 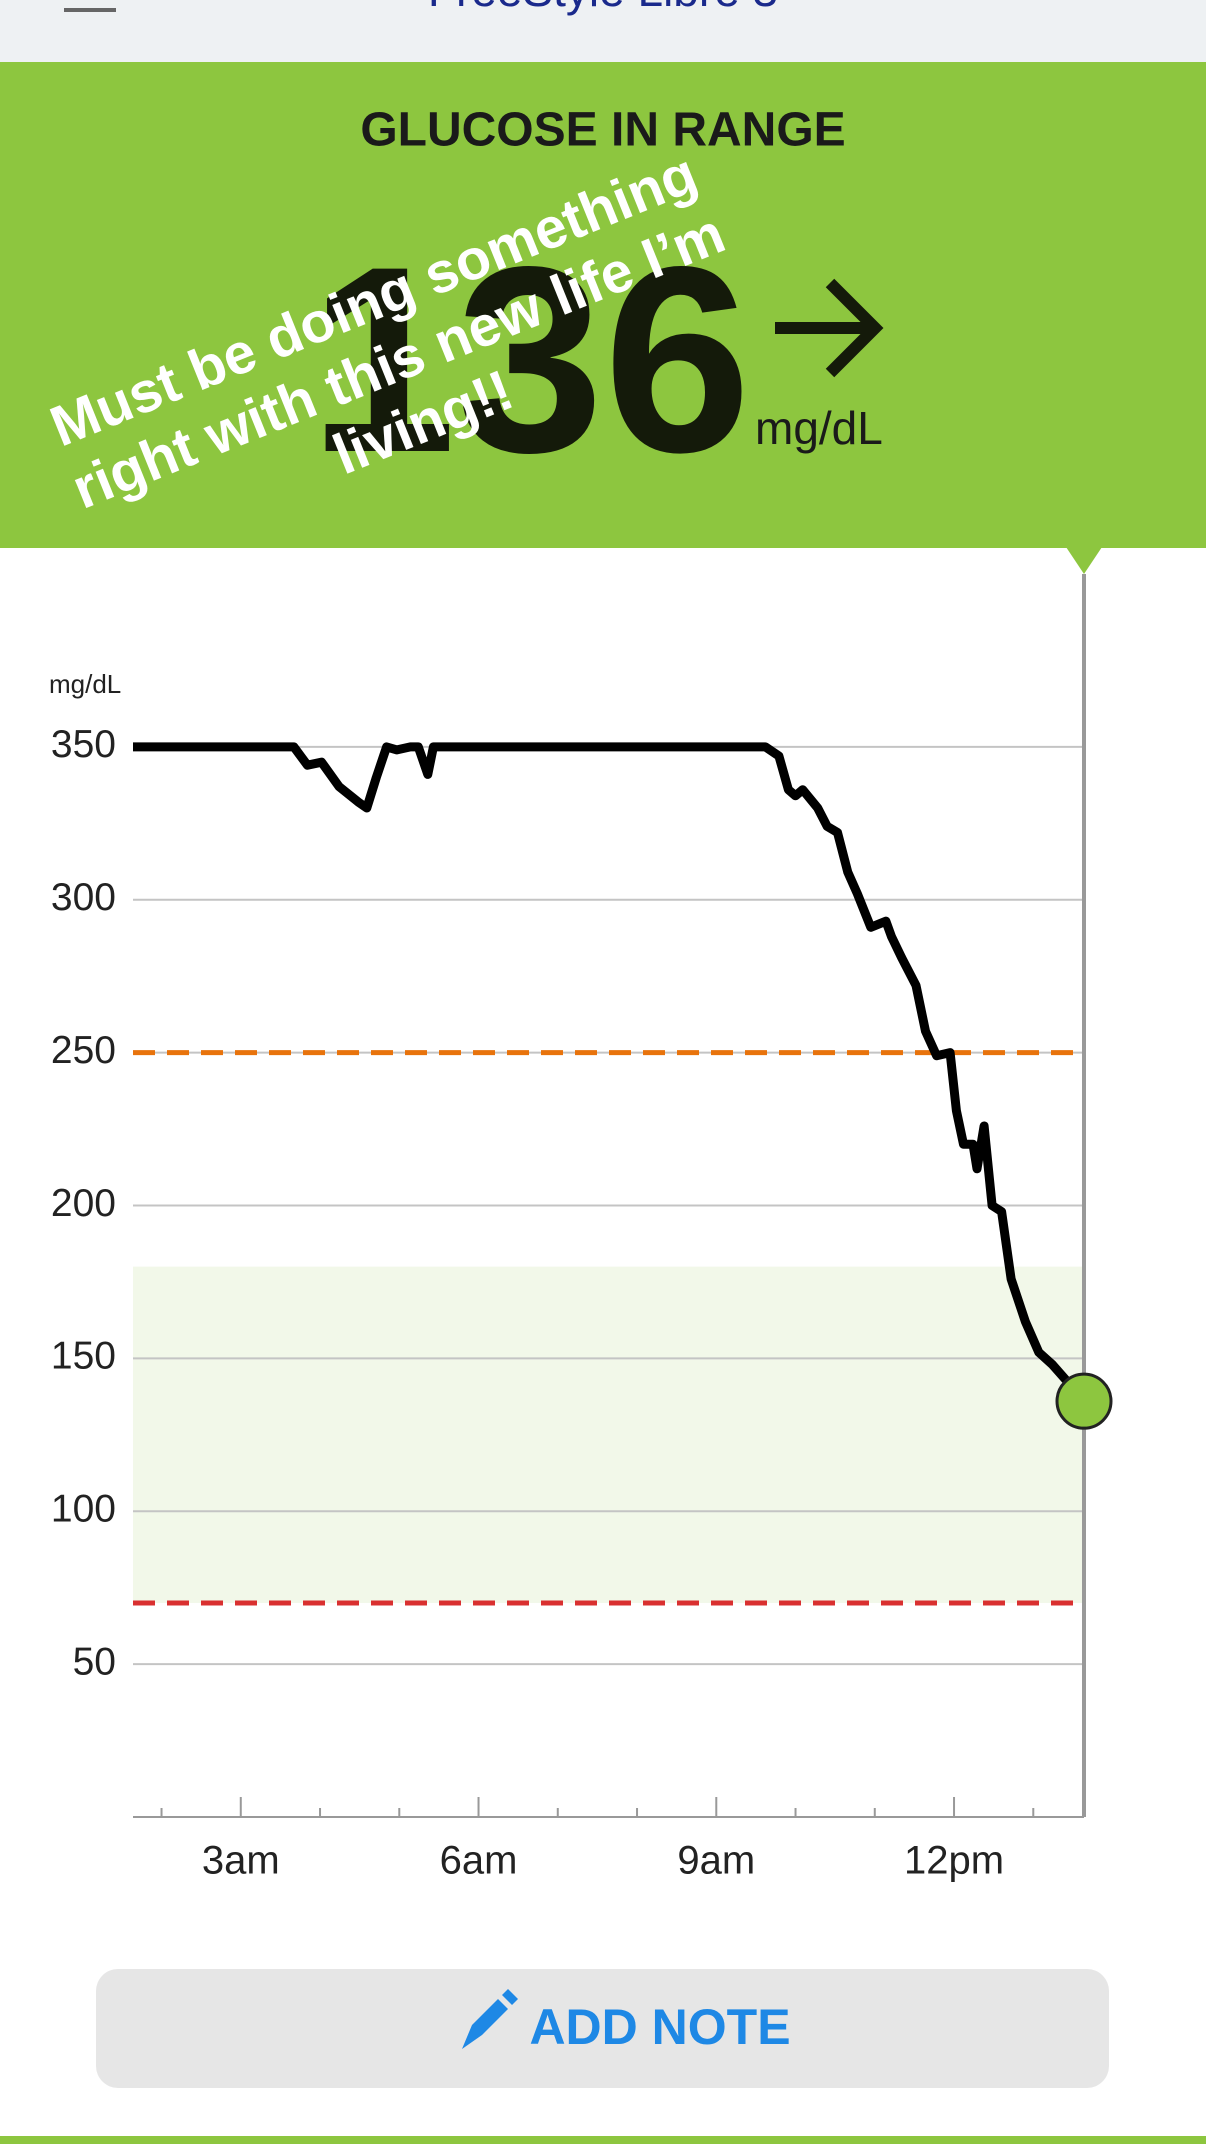 What do you see at coordinates (83, 1509) in the screenshot?
I see `y-tick-label: 100` at bounding box center [83, 1509].